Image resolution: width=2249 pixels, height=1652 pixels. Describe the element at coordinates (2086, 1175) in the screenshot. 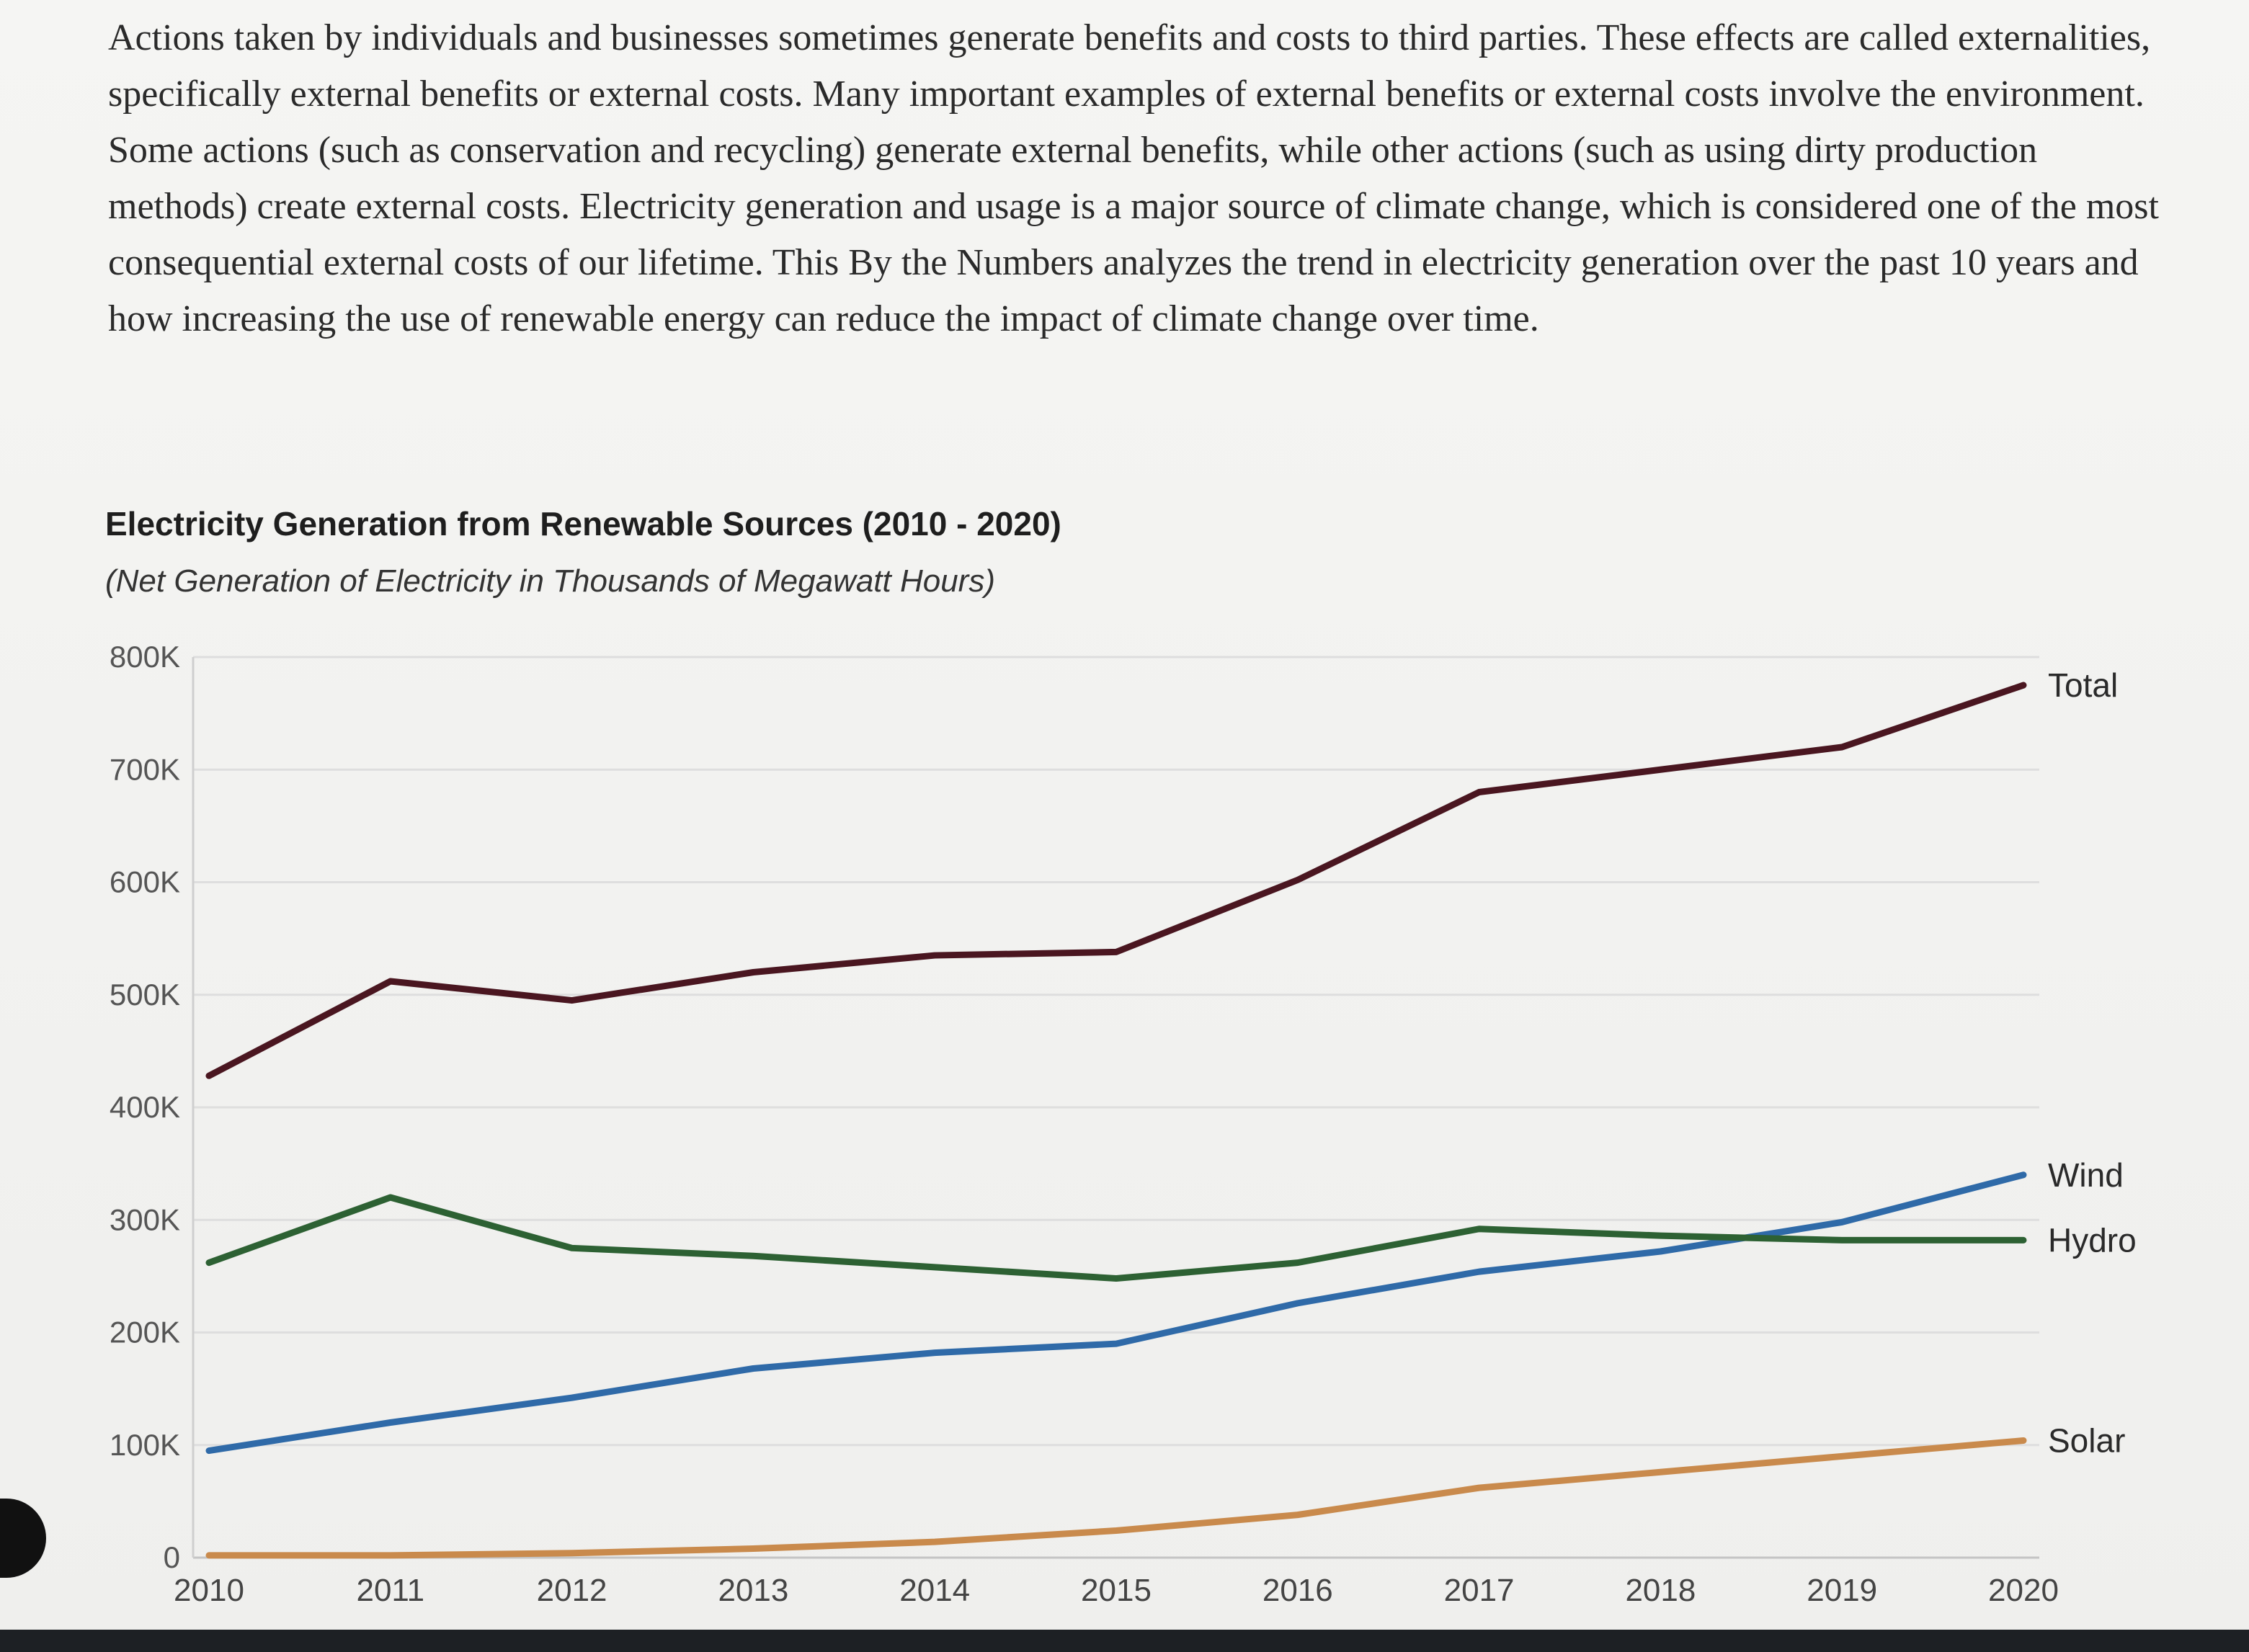

I see `series-label-wind: Wind` at that location.